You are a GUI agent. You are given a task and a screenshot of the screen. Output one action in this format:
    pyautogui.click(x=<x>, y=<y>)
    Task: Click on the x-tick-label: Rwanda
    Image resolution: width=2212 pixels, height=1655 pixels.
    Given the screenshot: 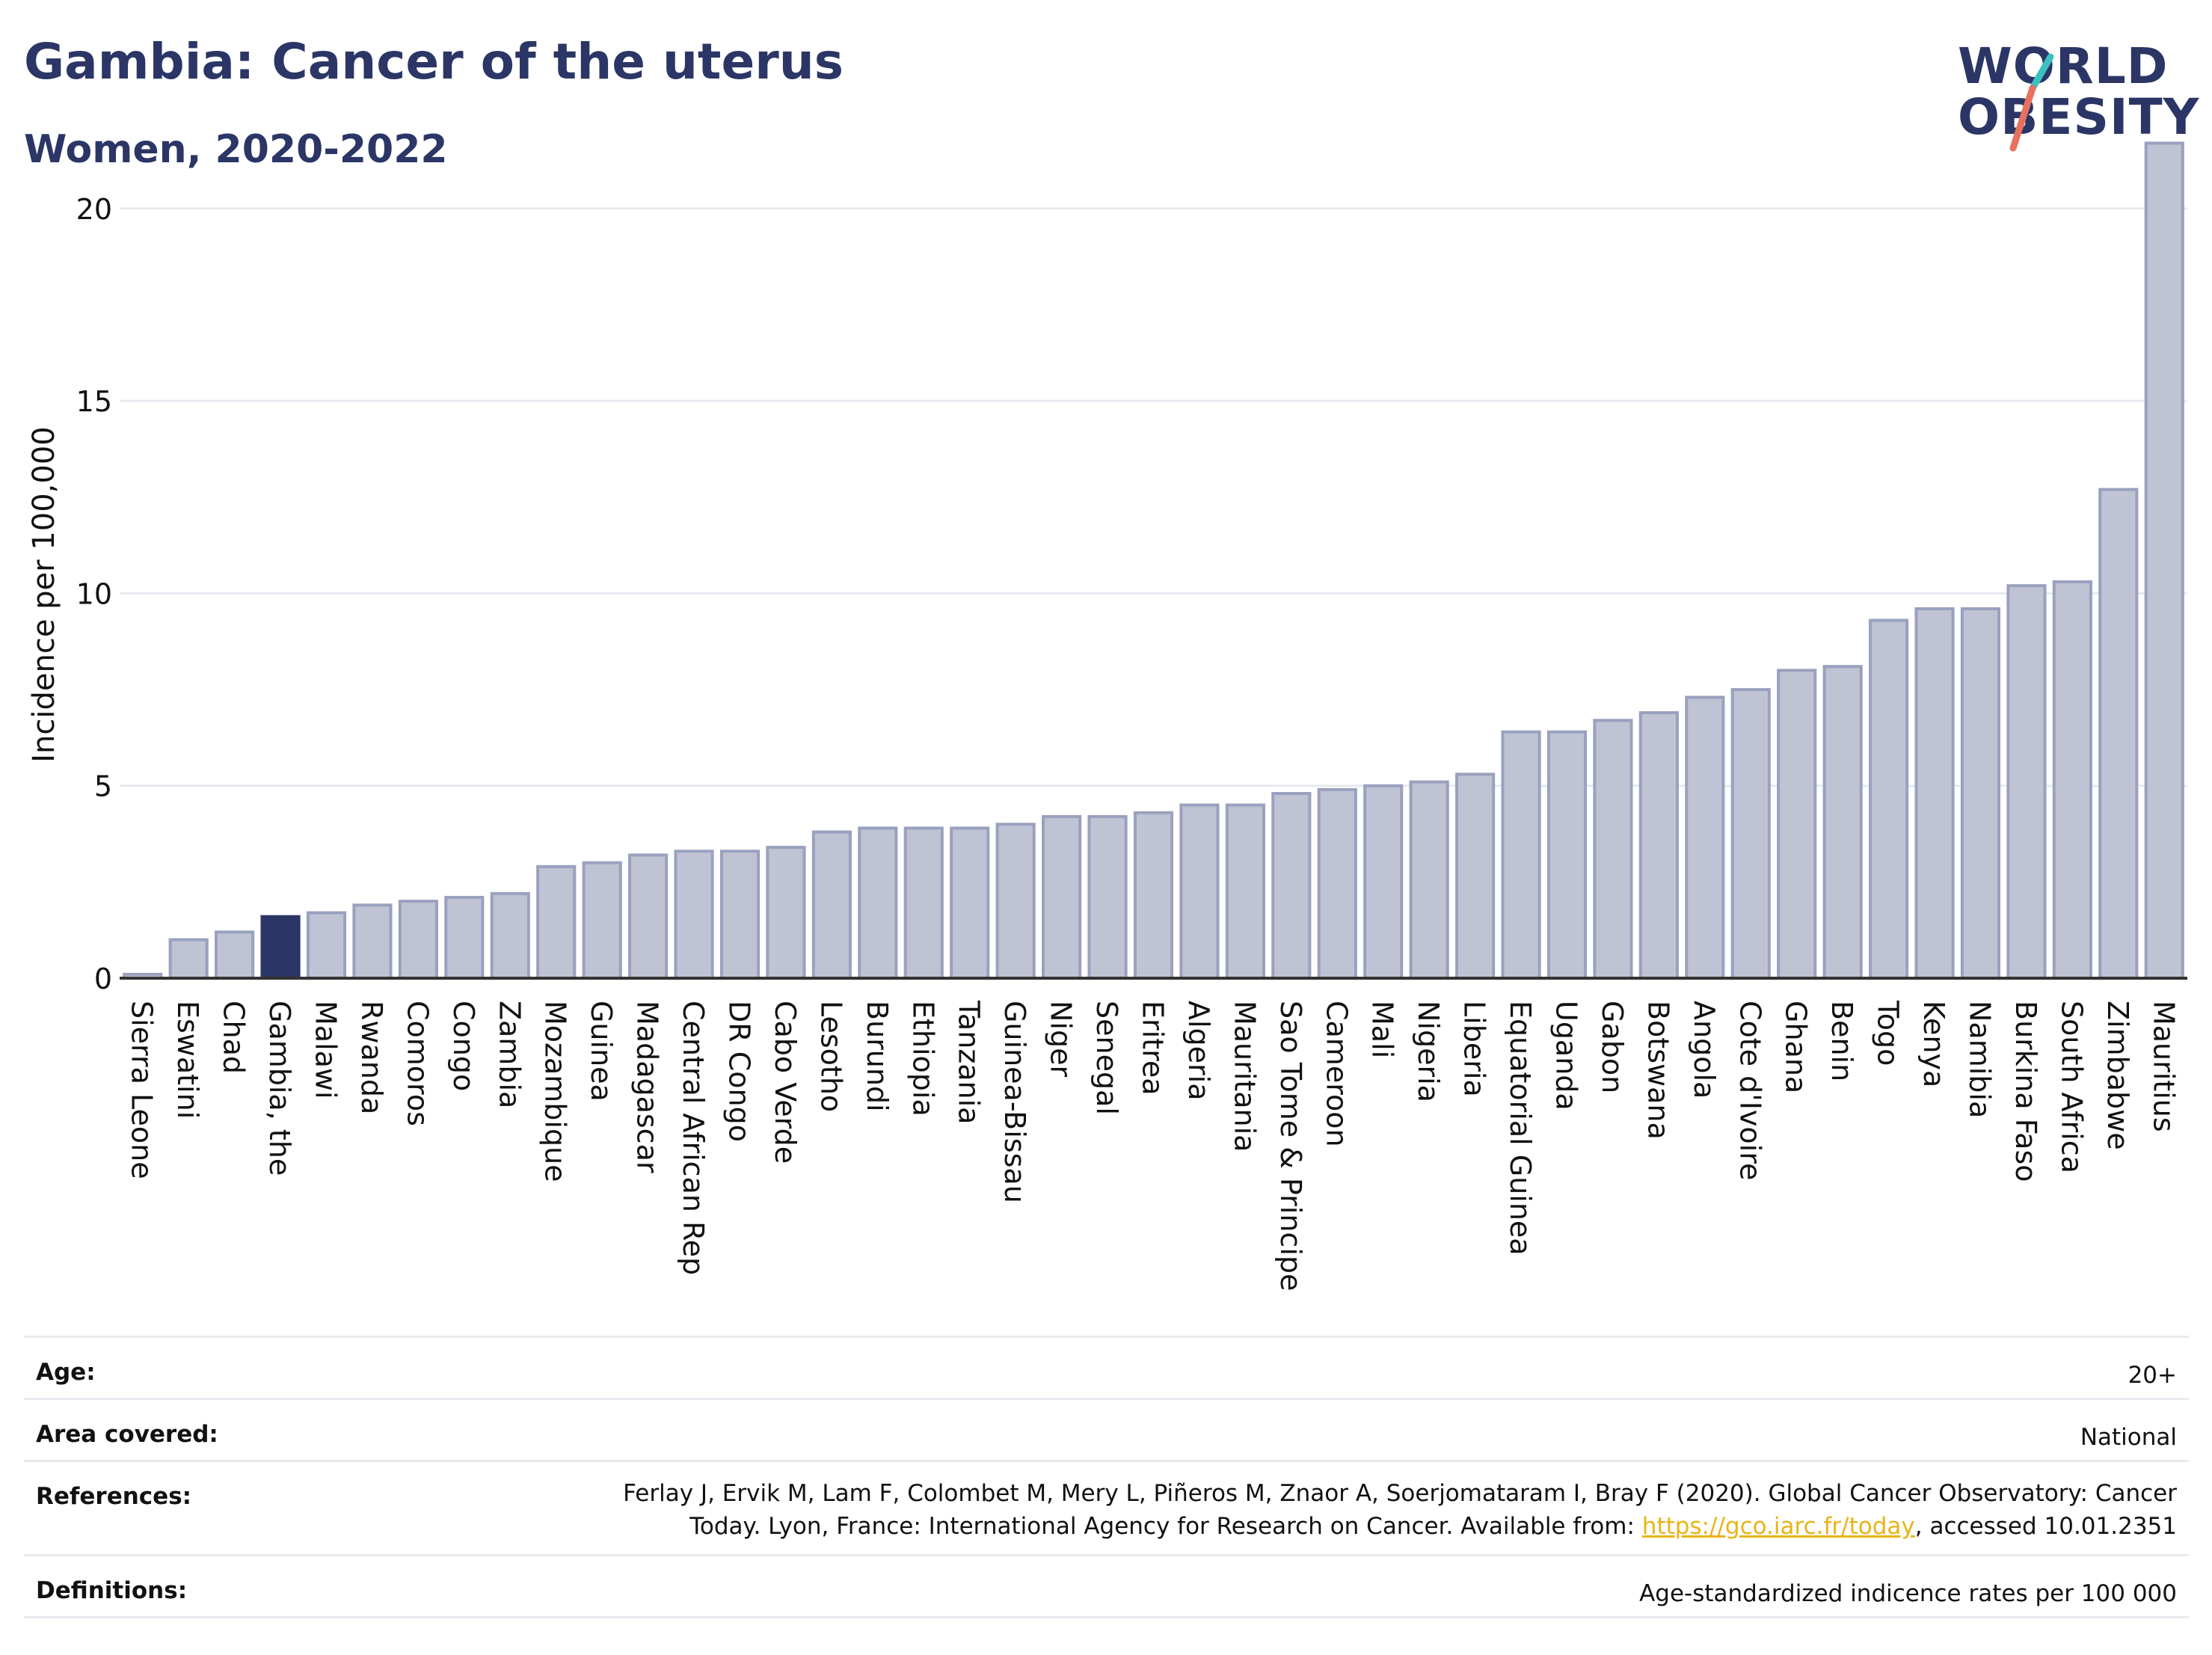 What is the action you would take?
    pyautogui.click(x=371, y=1057)
    